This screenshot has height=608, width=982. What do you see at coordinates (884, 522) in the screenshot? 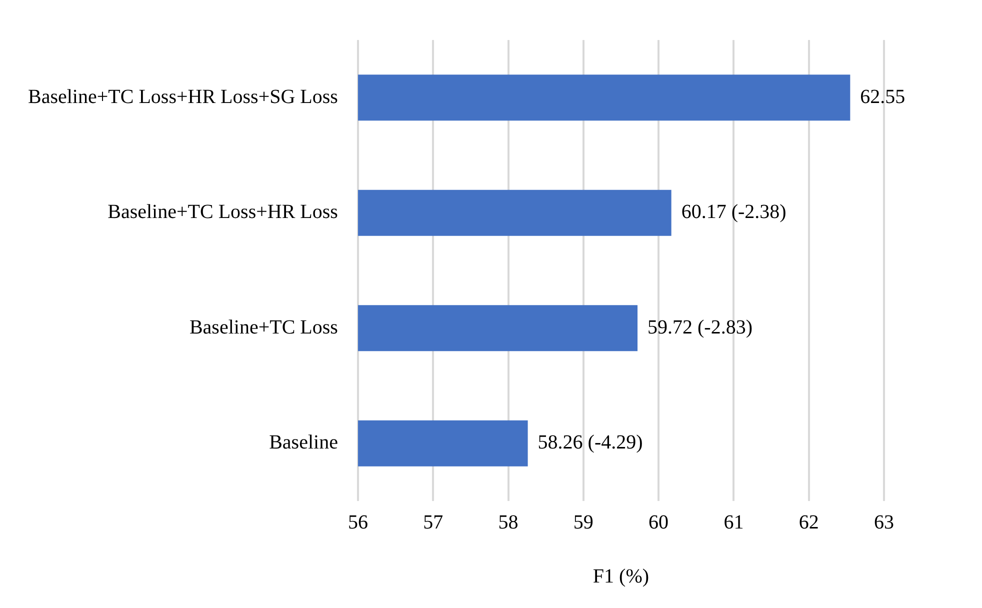
I see `x-tick-label: 63` at bounding box center [884, 522].